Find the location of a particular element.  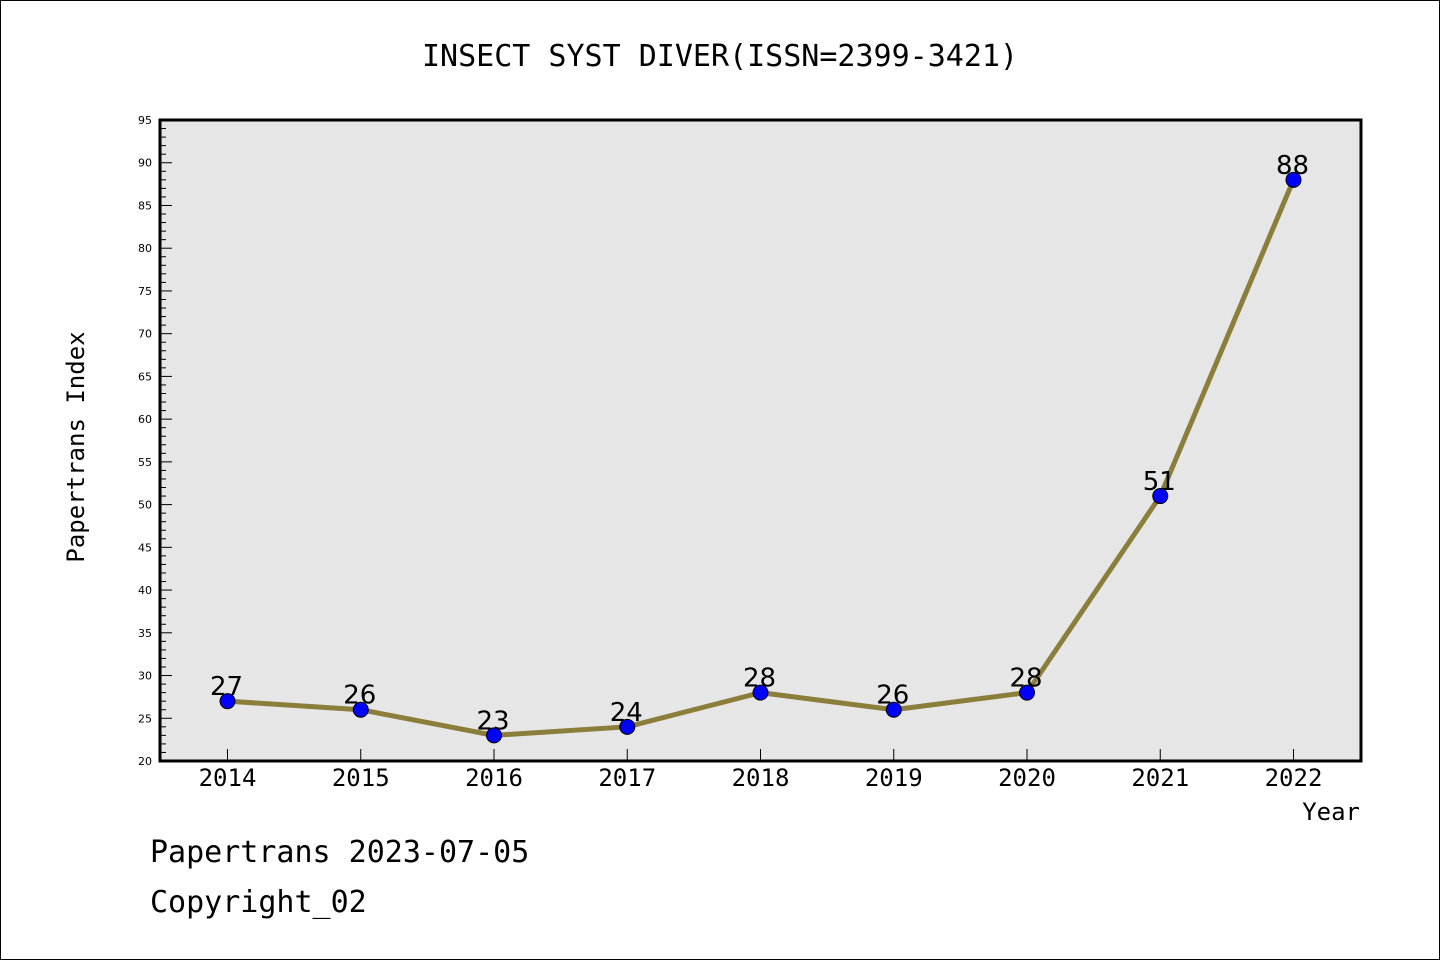

data-label: 27 is located at coordinates (226, 687).